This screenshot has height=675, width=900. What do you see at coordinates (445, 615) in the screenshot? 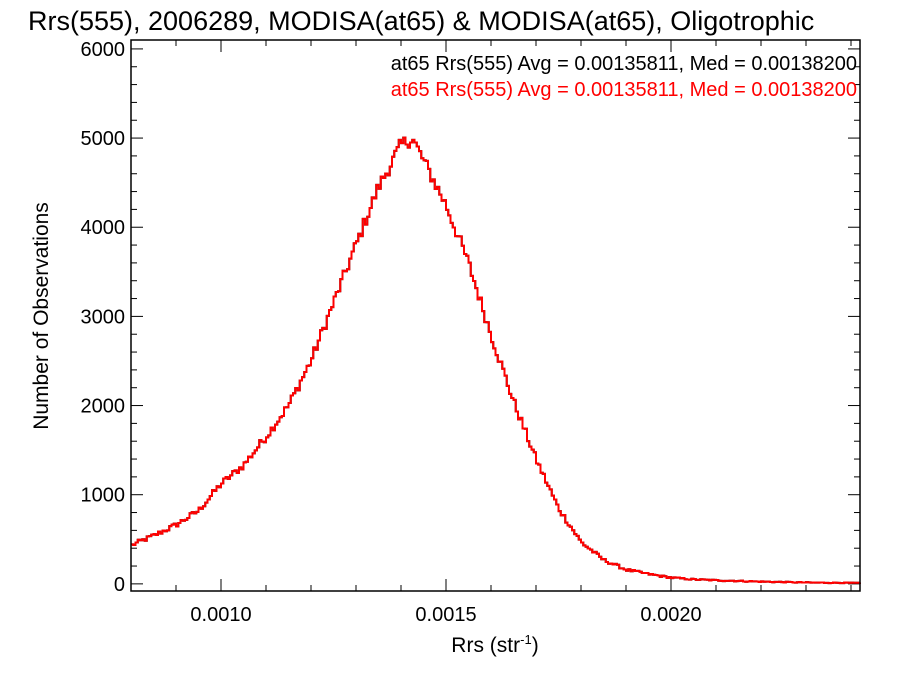
I see `x-tick-label: 0.0015` at bounding box center [445, 615].